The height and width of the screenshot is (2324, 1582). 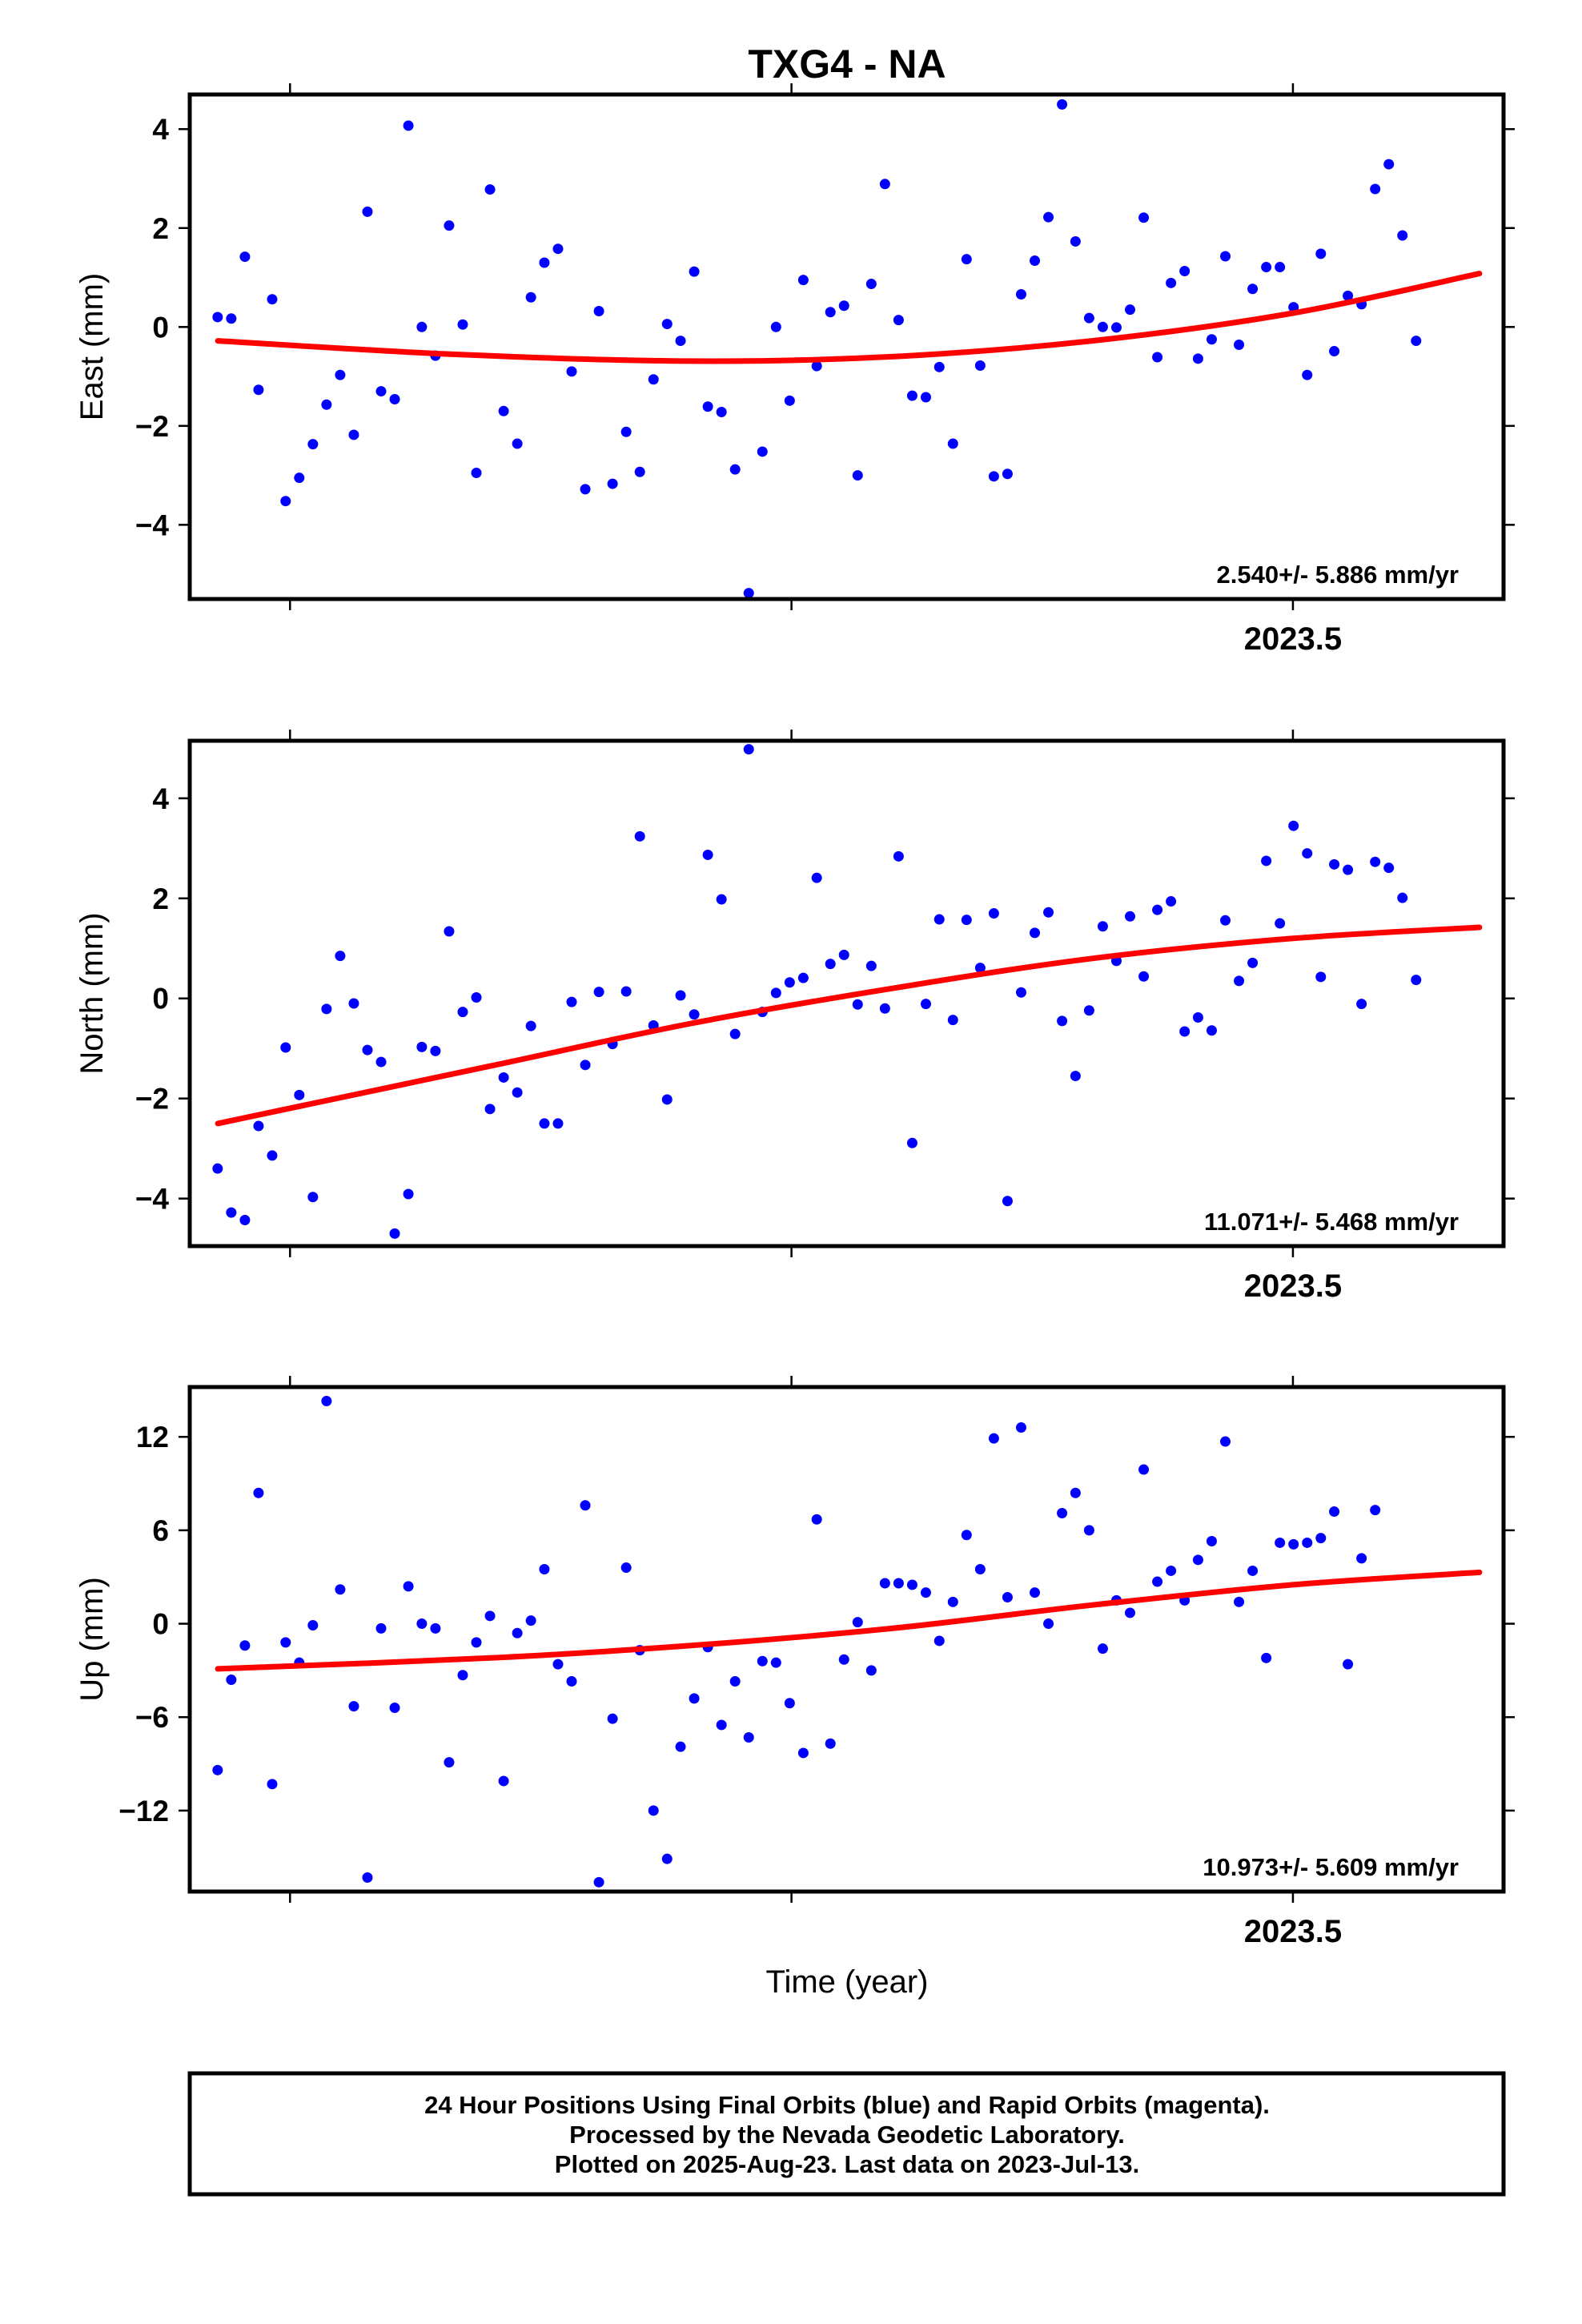 I want to click on y-axis-label: North (mm), so click(x=92, y=993).